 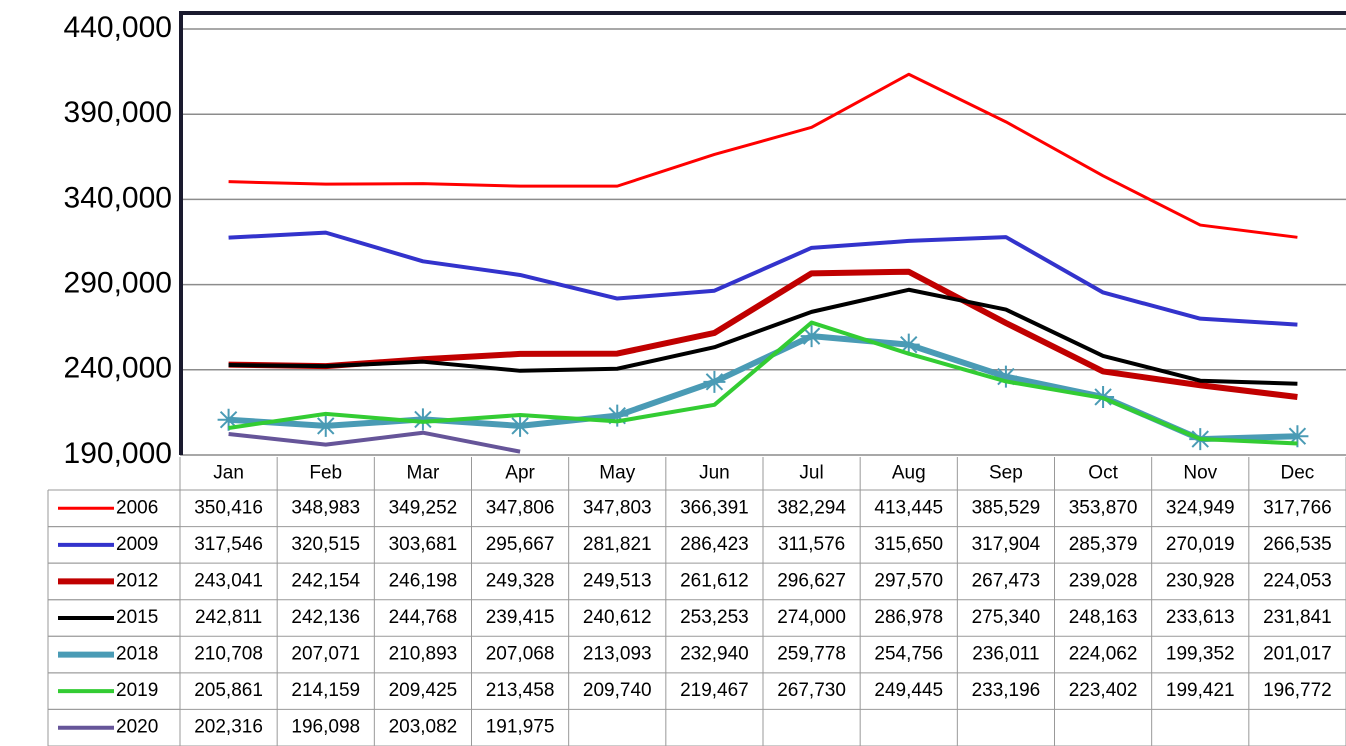 I want to click on table-value: 240,612, so click(x=617, y=617).